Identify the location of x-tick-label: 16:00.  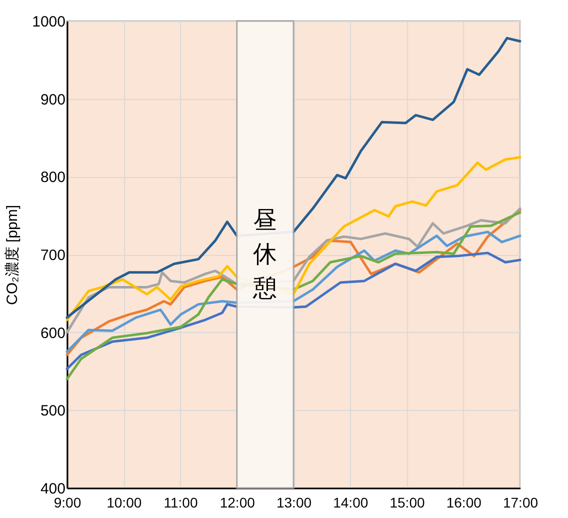
(464, 502).